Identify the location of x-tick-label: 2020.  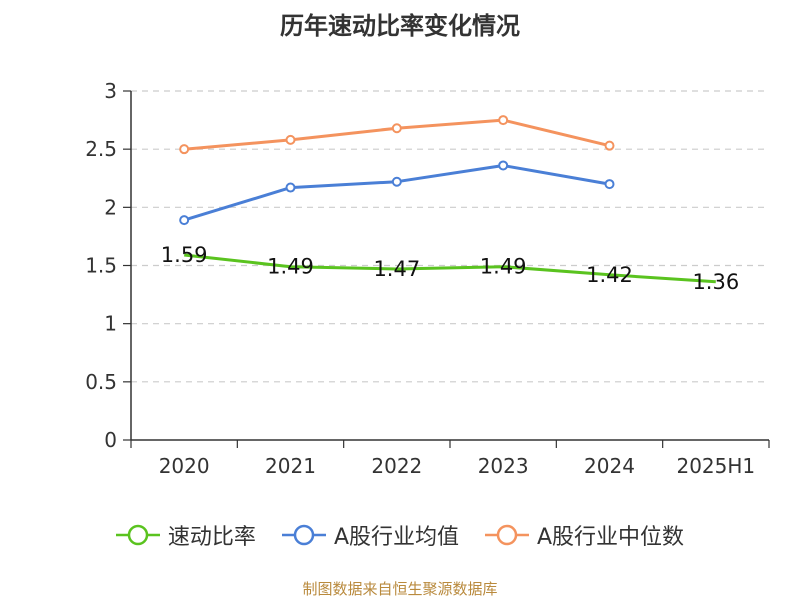
(184, 466).